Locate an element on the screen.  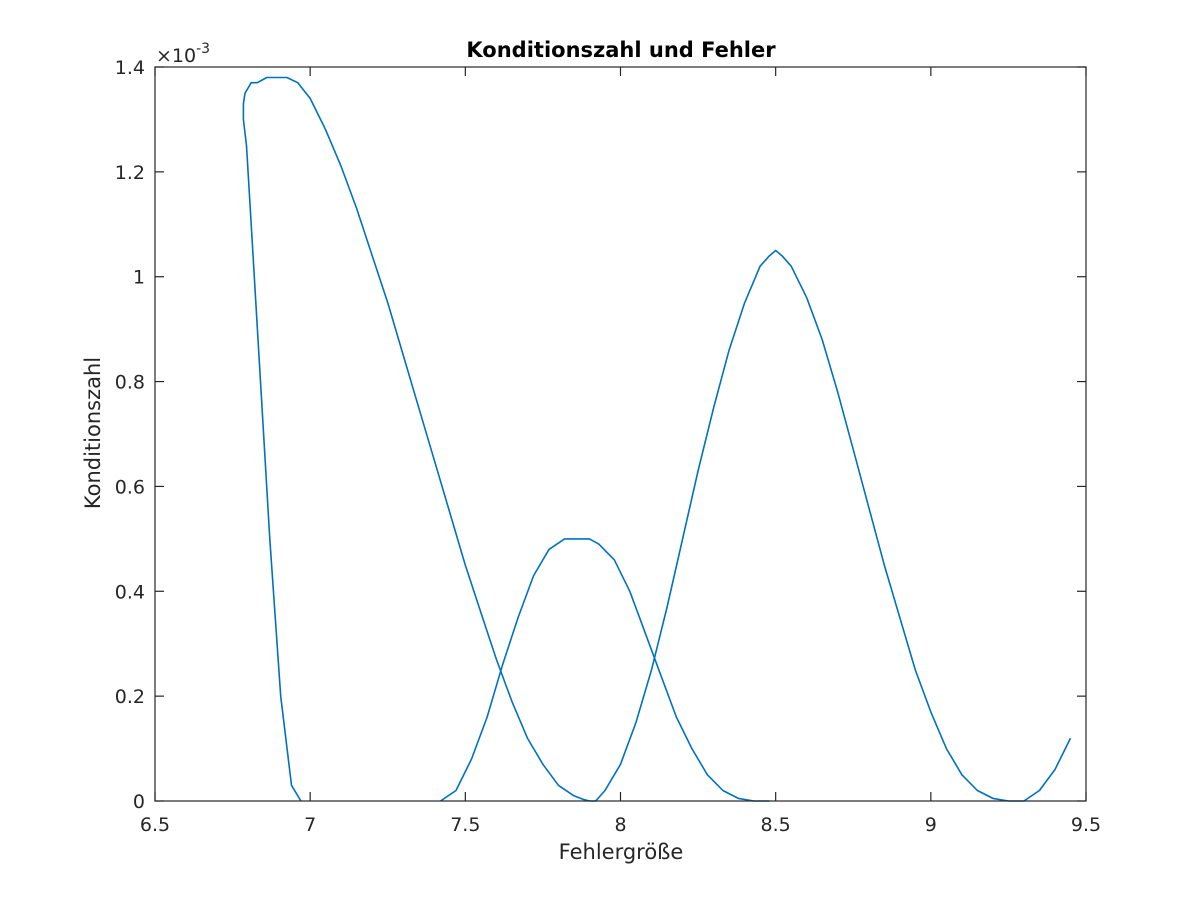
x-tick-label: 7.5 is located at coordinates (465, 825).